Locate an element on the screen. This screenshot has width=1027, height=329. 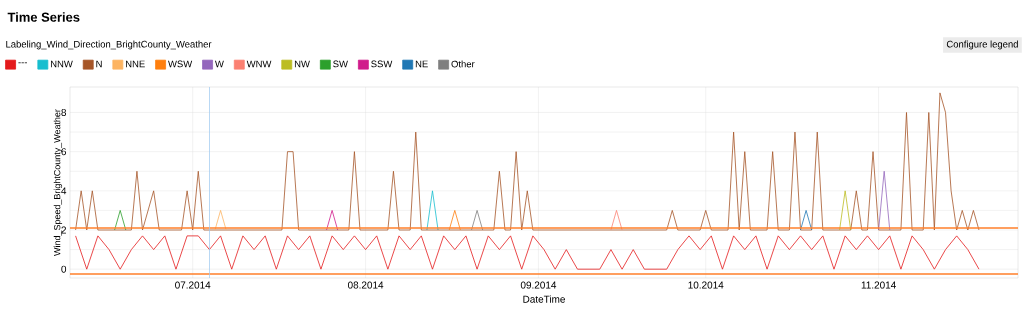
chart-title: Time Series is located at coordinates (43, 17).